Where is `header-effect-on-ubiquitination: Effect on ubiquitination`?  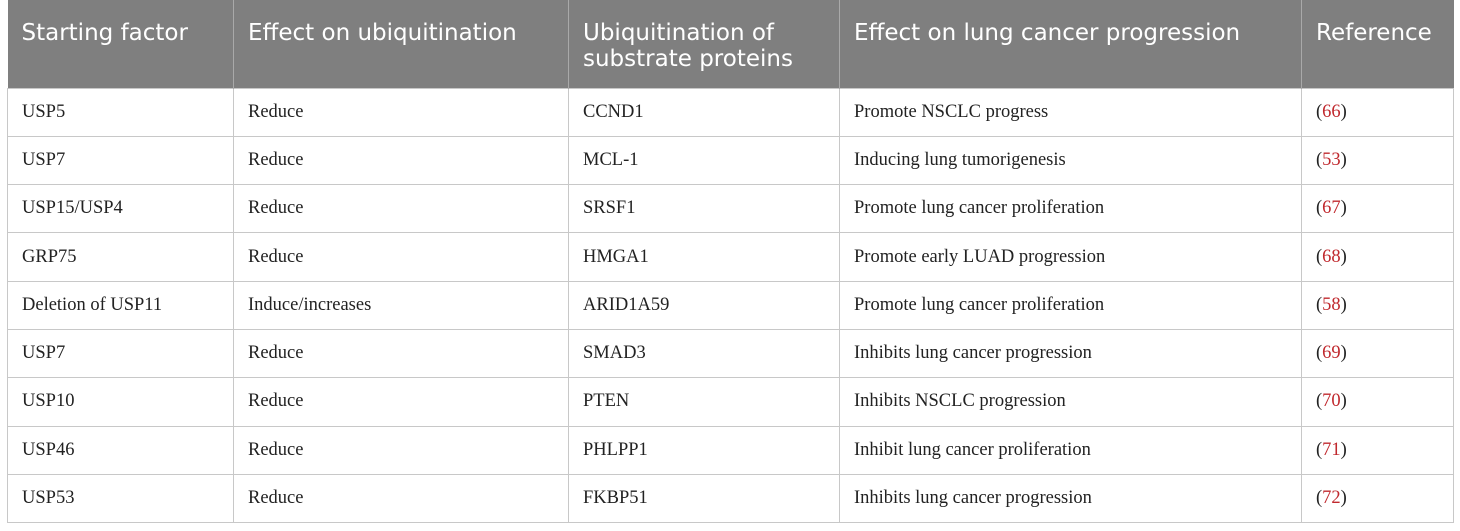 header-effect-on-ubiquitination: Effect on ubiquitination is located at coordinates (401, 44).